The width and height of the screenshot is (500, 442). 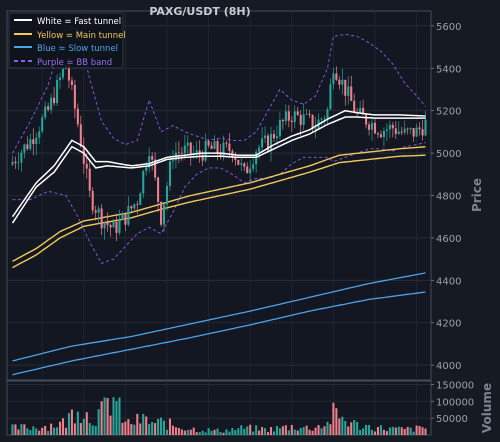 I want to click on price-tick-label: 5200, so click(x=448, y=112).